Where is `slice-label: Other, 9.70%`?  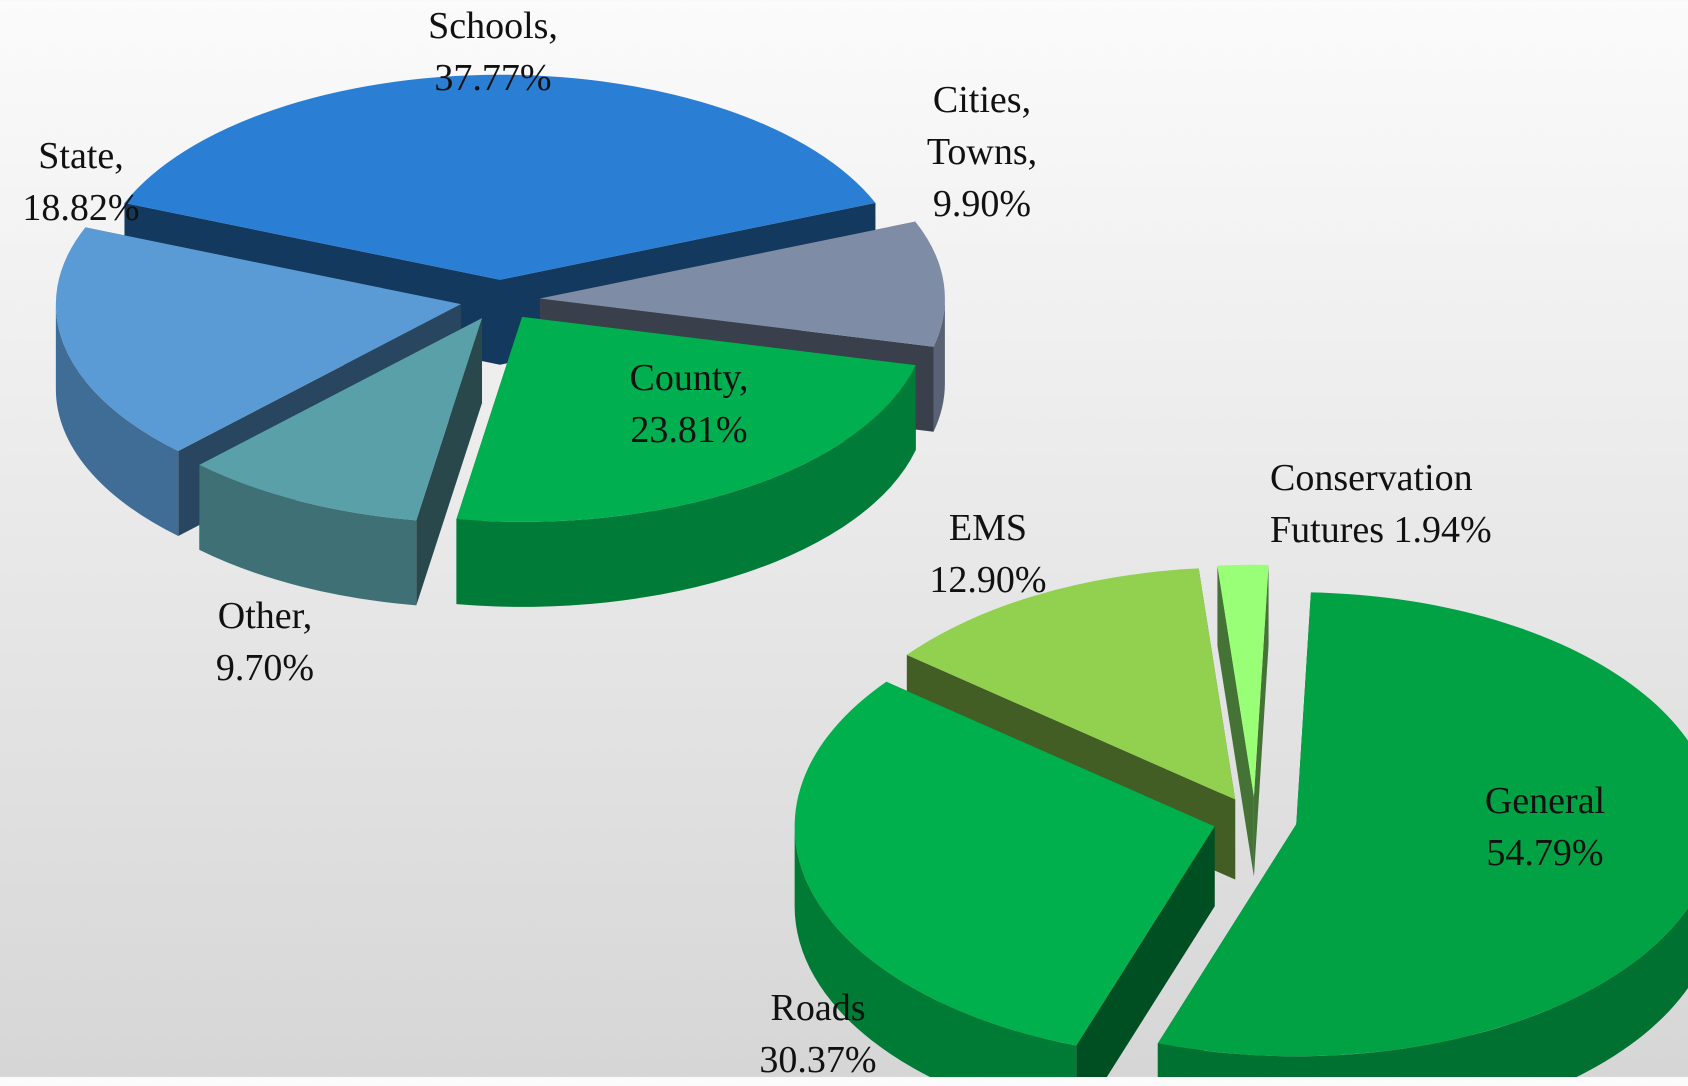
slice-label: Other, 9.70% is located at coordinates (265, 642).